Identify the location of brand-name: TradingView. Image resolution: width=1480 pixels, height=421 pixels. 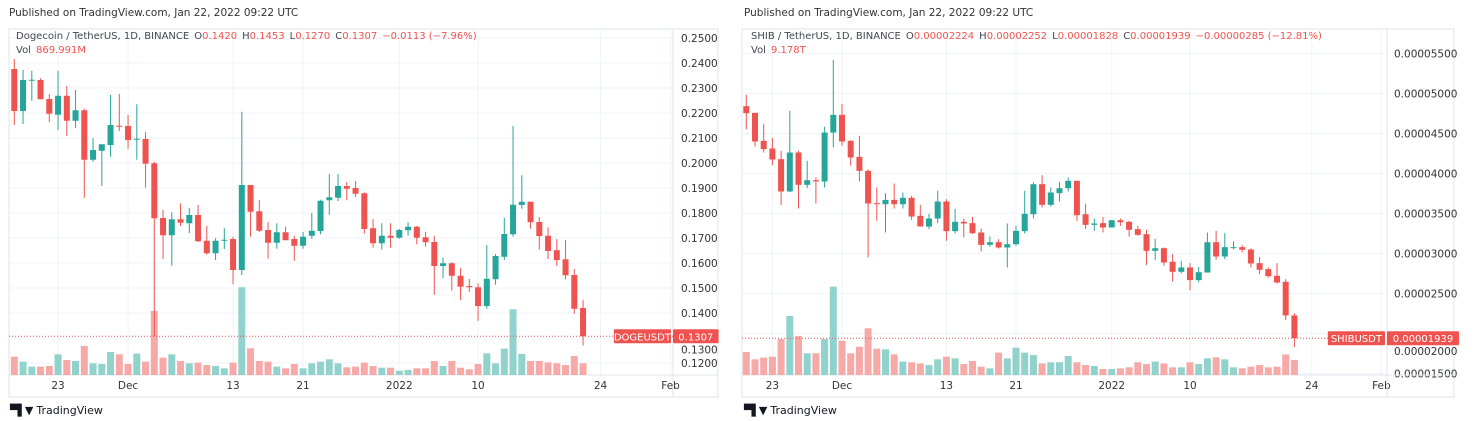
(803, 410).